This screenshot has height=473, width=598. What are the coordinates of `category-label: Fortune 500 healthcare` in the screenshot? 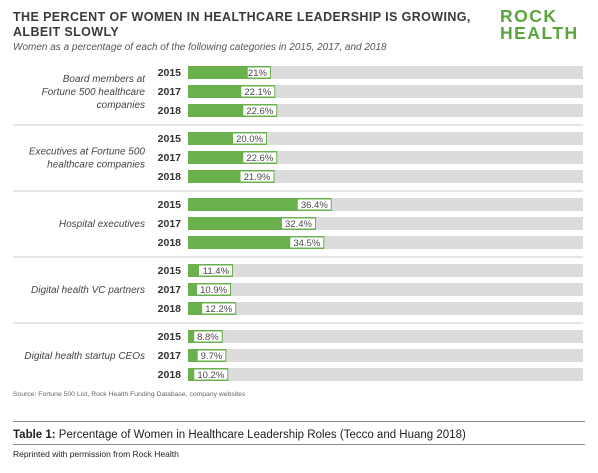 It's located at (94, 92).